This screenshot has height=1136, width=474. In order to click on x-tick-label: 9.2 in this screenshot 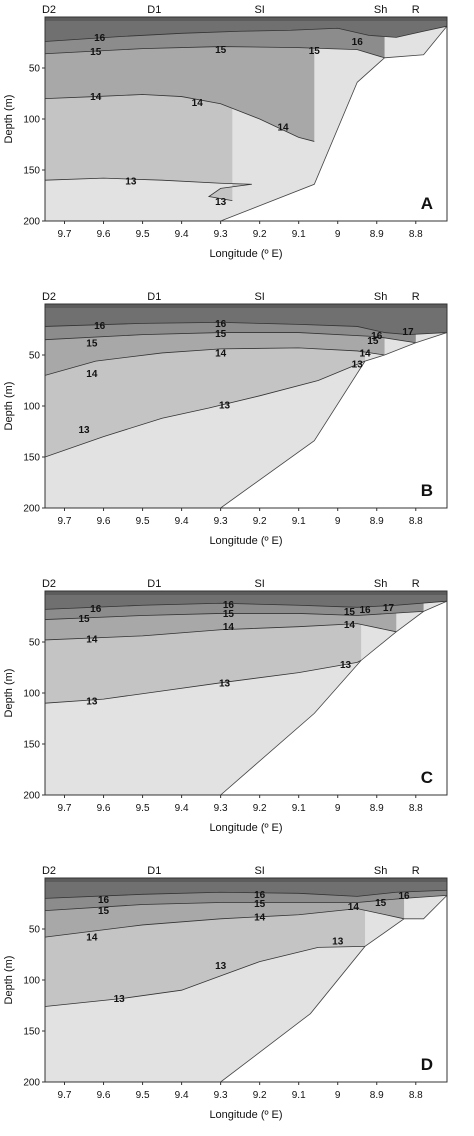, I will do `click(260, 1095)`.